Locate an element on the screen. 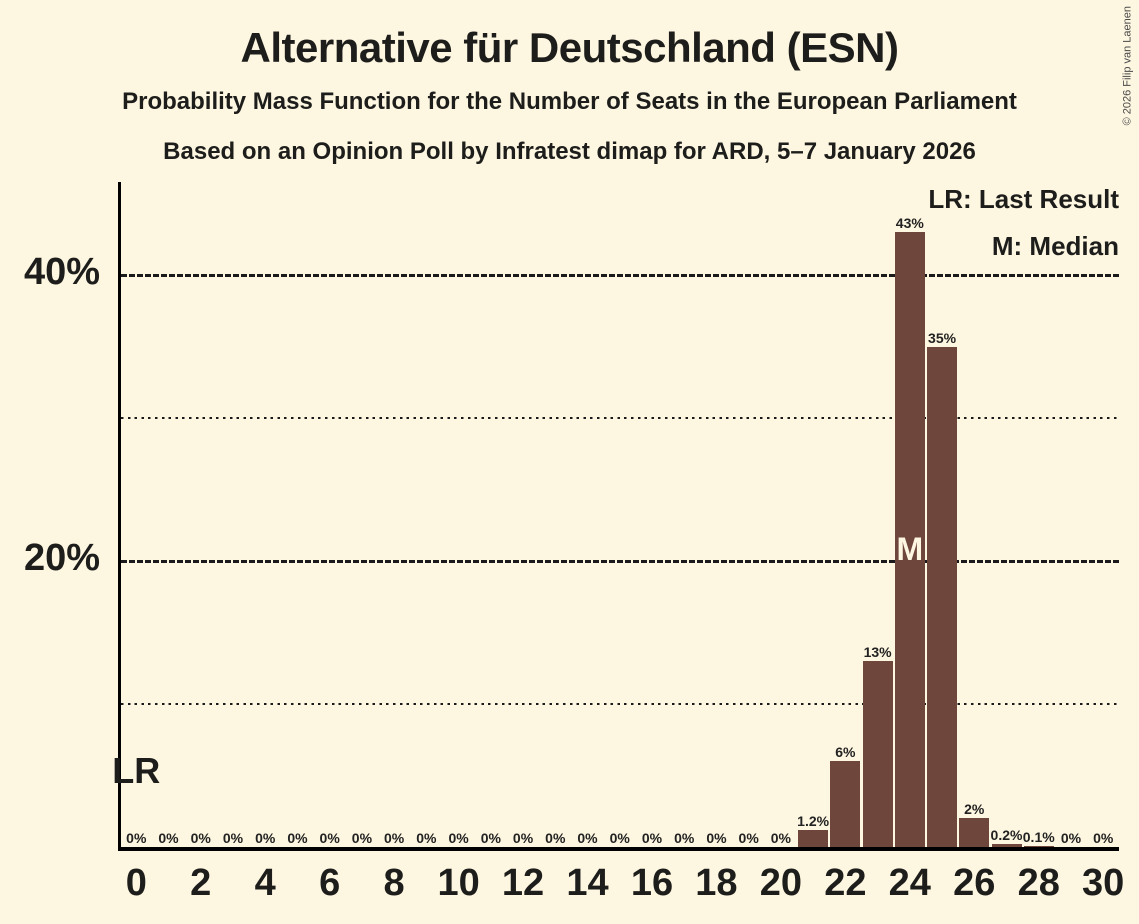 The height and width of the screenshot is (924, 1139). bar-value-label-seat-10: 0% is located at coordinates (458, 838).